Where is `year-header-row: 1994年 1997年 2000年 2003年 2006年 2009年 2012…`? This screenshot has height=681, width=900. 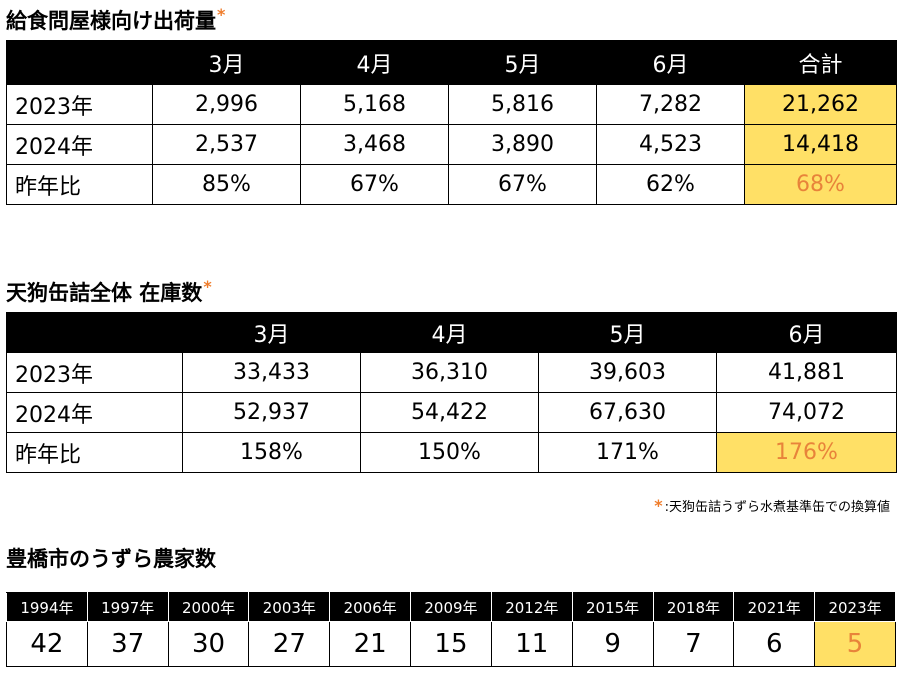
year-header-row: 1994年 1997年 2000年 2003年 2006年 2009年 2012… is located at coordinates (451, 607).